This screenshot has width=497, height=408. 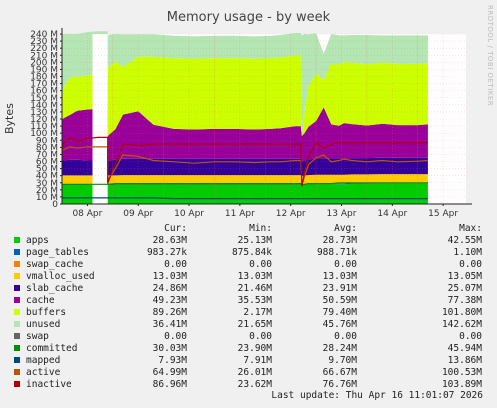 I want to click on legend-value-cur: 36.41M, so click(x=169, y=324).